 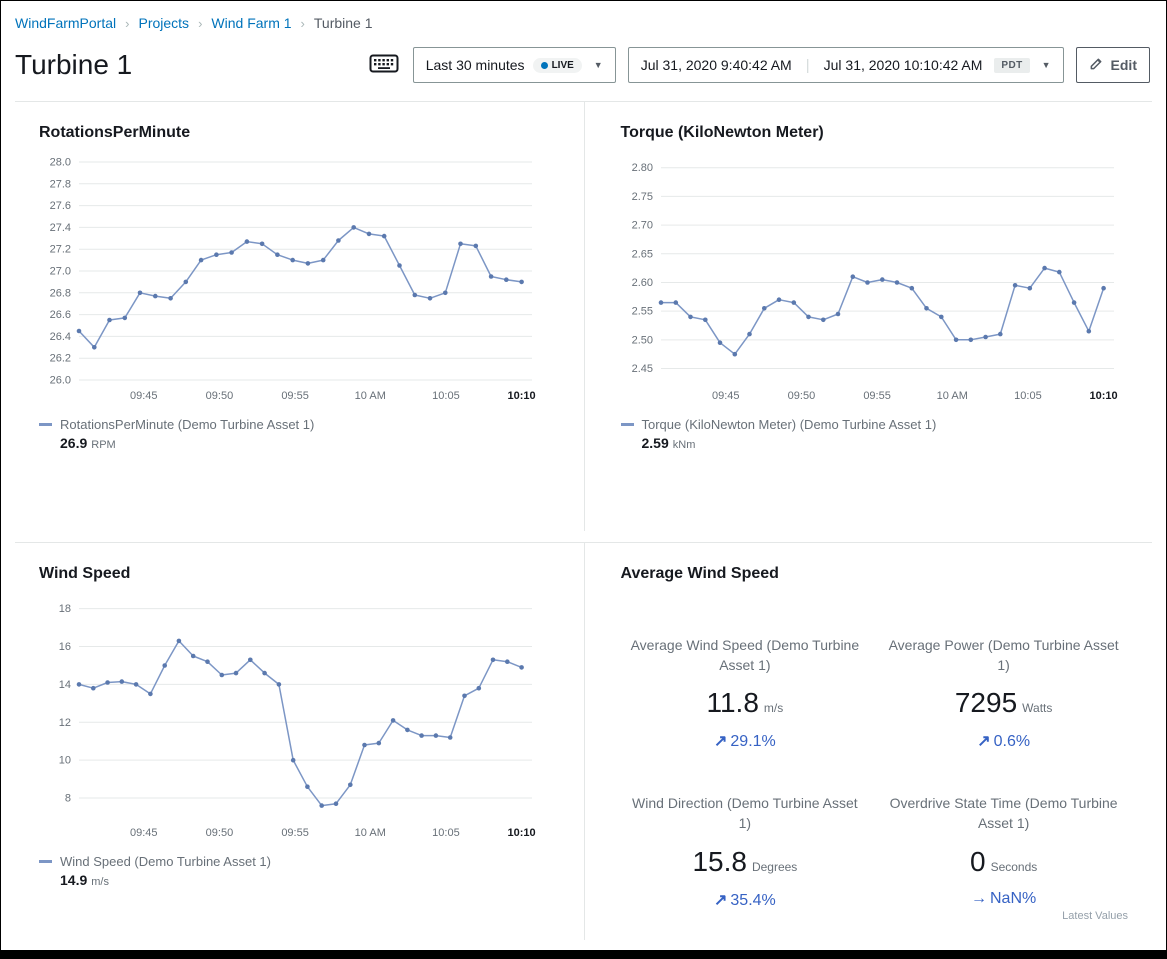 I want to click on kpi-trend: → NaN%, so click(x=1003, y=899).